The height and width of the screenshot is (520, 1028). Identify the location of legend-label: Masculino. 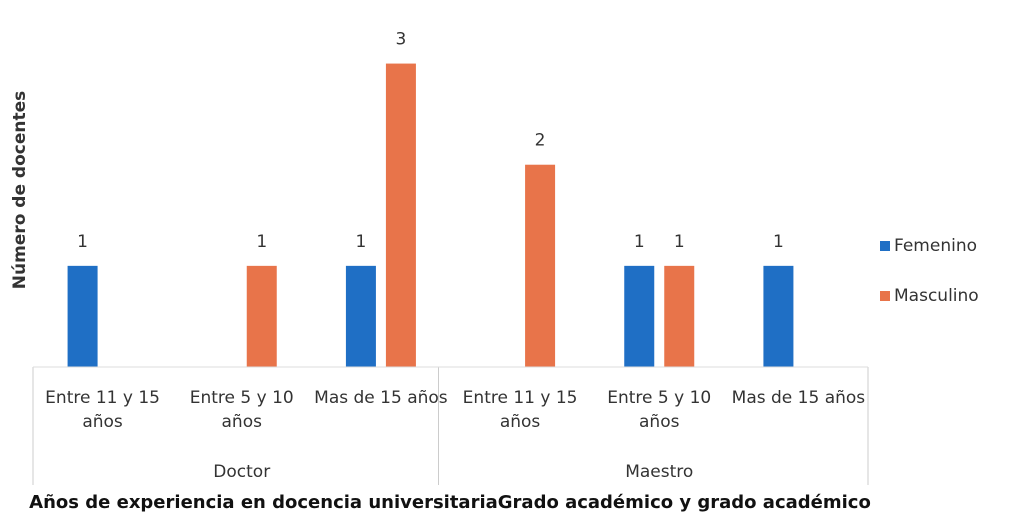
(936, 296).